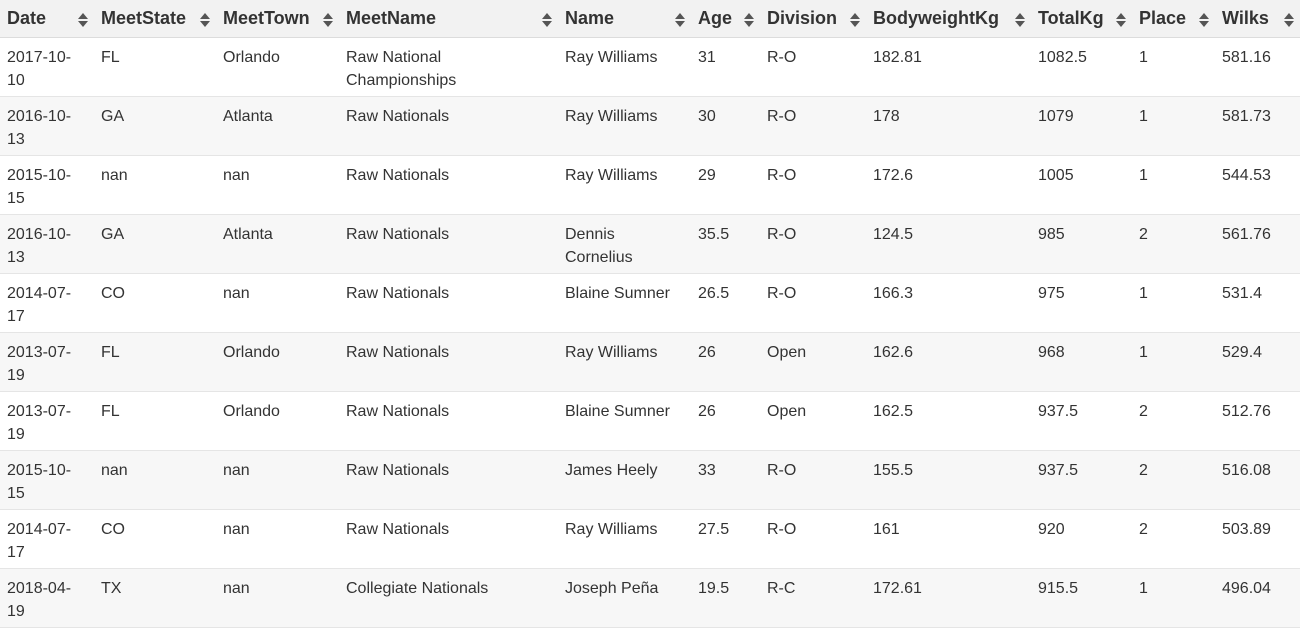  Describe the element at coordinates (624, 598) in the screenshot. I see `table-cell-name: Joseph Peña` at that location.